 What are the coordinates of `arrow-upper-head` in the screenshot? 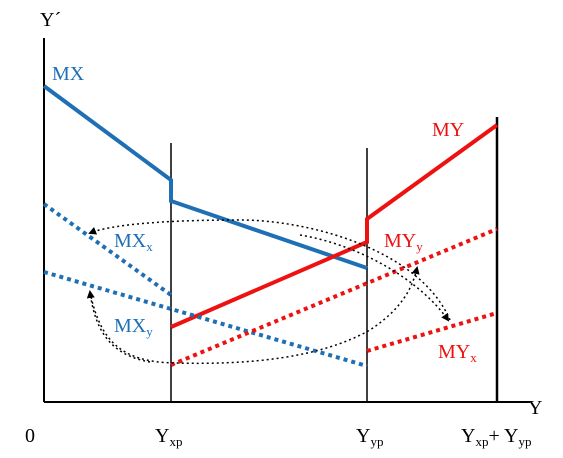 It's located at (165, 226).